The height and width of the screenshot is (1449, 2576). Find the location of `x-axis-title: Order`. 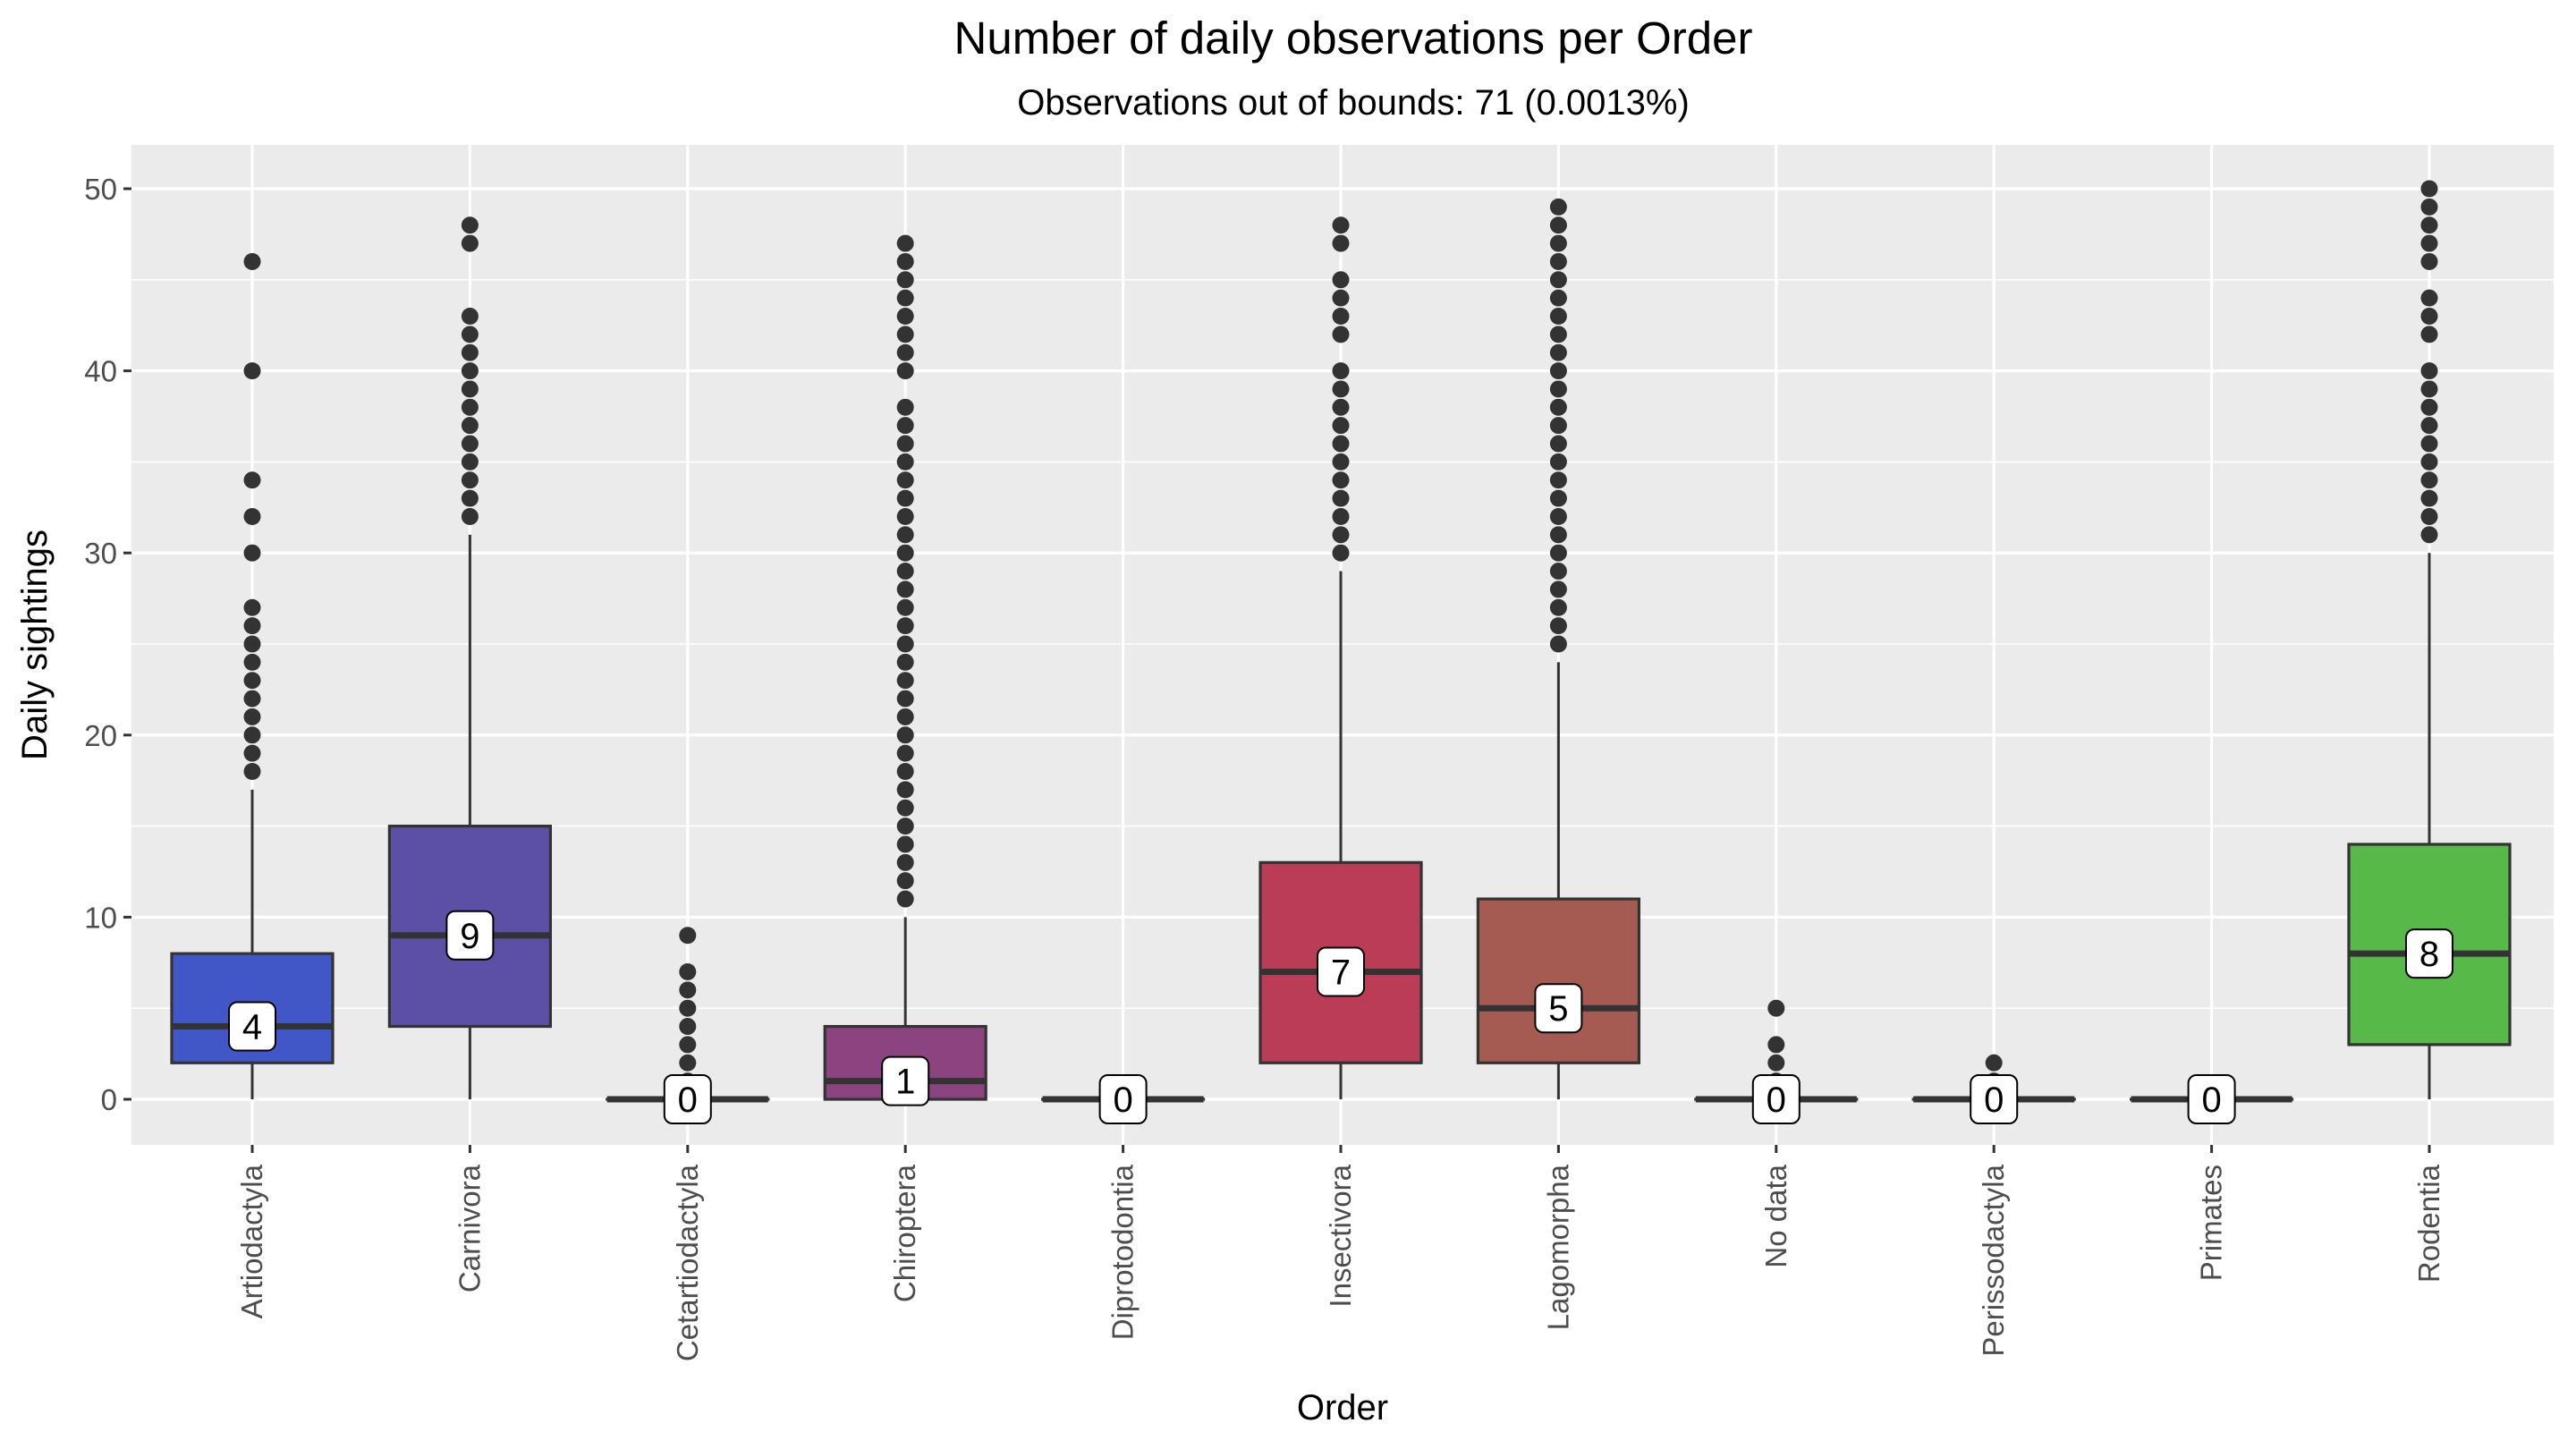

x-axis-title: Order is located at coordinates (1342, 1408).